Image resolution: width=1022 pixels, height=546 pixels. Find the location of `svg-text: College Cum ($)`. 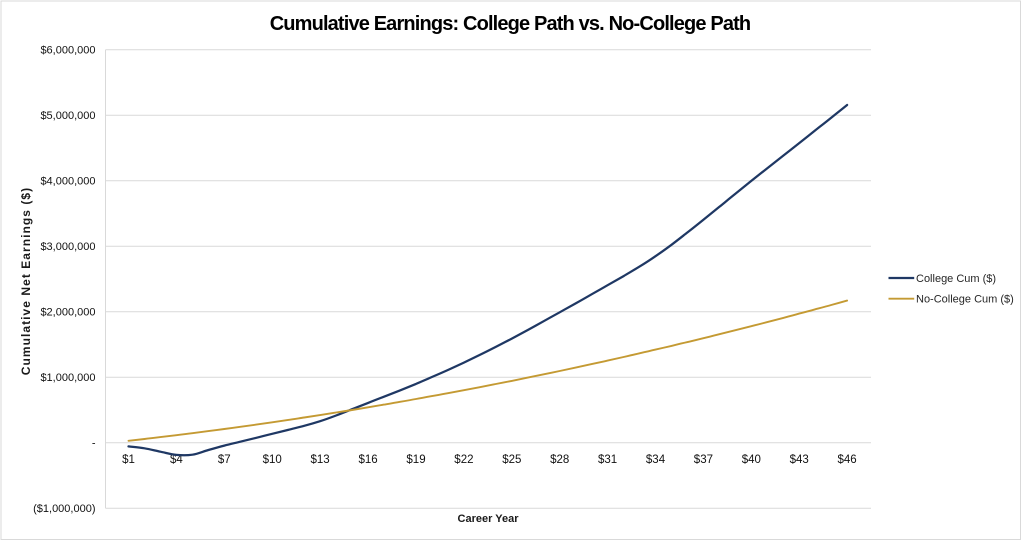

svg-text: College Cum ($) is located at coordinates (956, 279).